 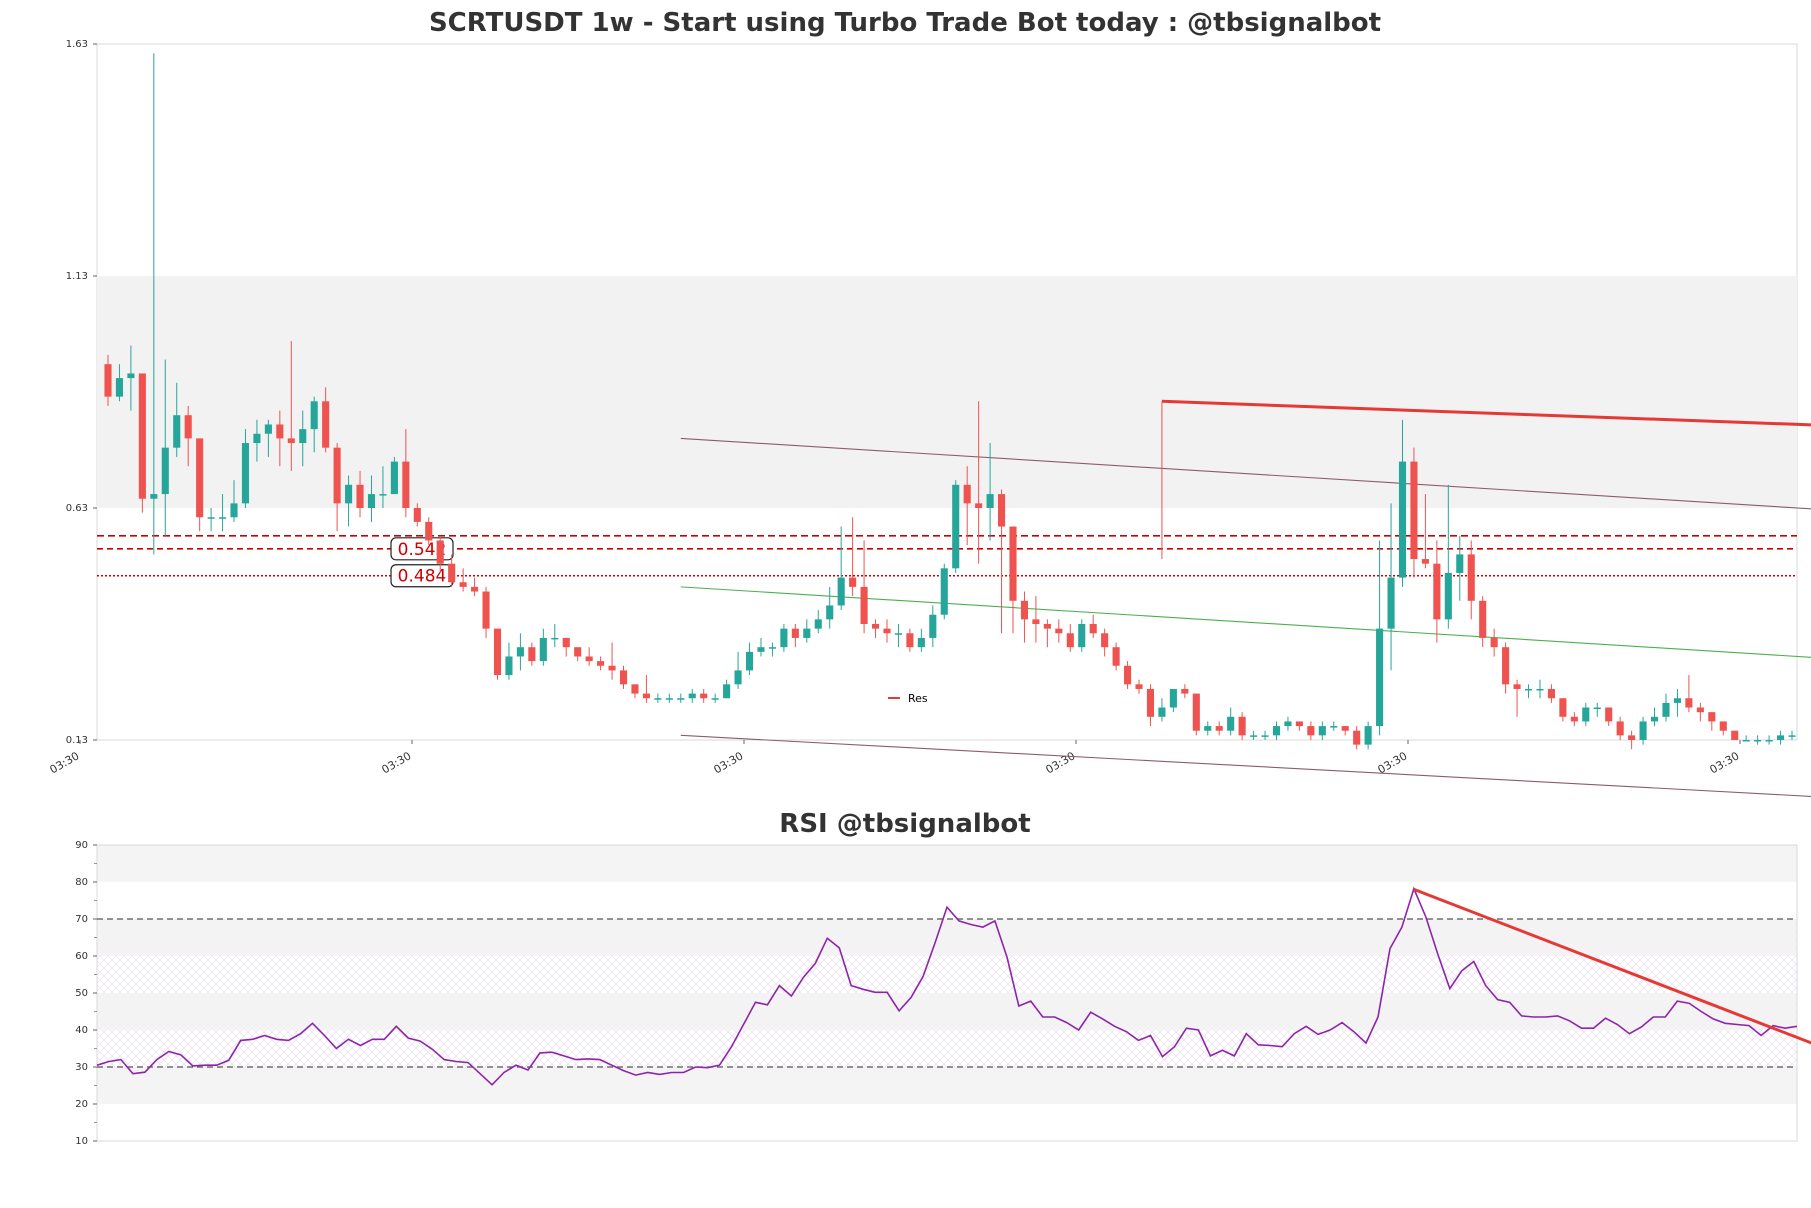 I want to click on resistance-line, so click(x=1486, y=413).